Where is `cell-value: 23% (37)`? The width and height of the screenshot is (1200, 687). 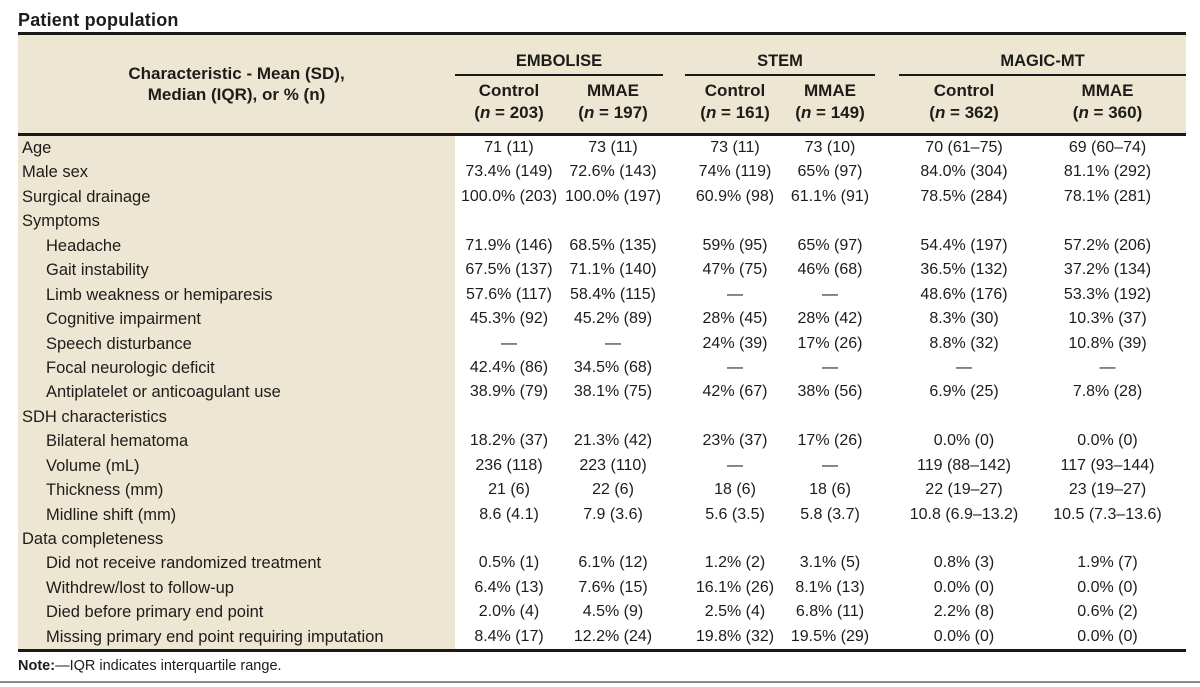 cell-value: 23% (37) is located at coordinates (735, 441).